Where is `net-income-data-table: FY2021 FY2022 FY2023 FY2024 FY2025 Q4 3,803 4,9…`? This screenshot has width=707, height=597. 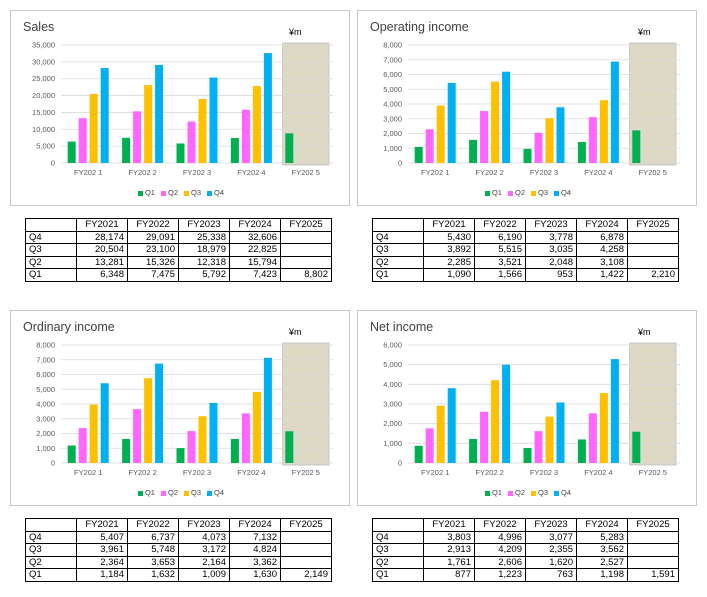 net-income-data-table: FY2021 FY2022 FY2023 FY2024 FY2025 Q4 3,803 4,9… is located at coordinates (525, 550).